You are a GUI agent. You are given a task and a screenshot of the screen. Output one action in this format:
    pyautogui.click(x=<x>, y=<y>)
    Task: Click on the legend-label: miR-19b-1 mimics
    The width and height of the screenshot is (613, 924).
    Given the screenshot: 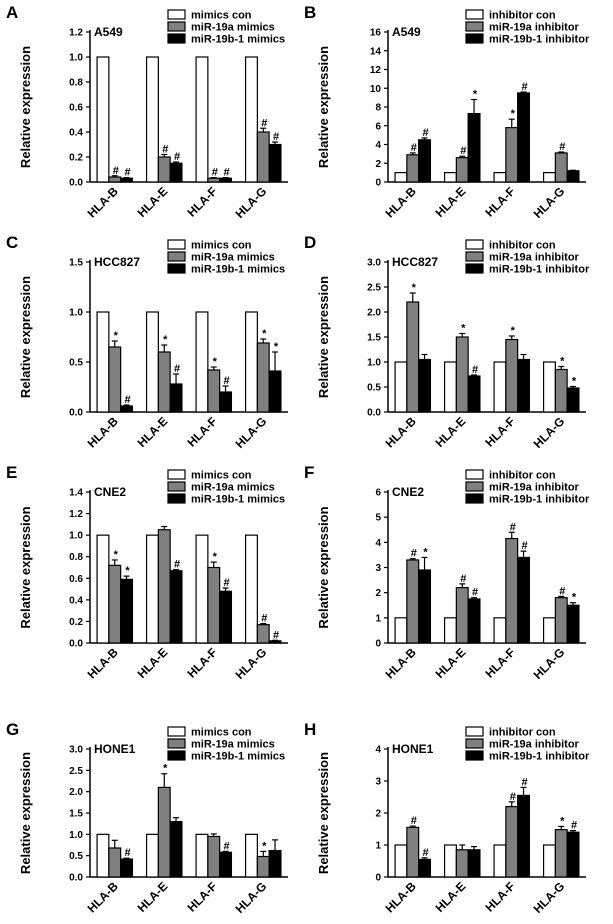 What is the action you would take?
    pyautogui.click(x=238, y=40)
    